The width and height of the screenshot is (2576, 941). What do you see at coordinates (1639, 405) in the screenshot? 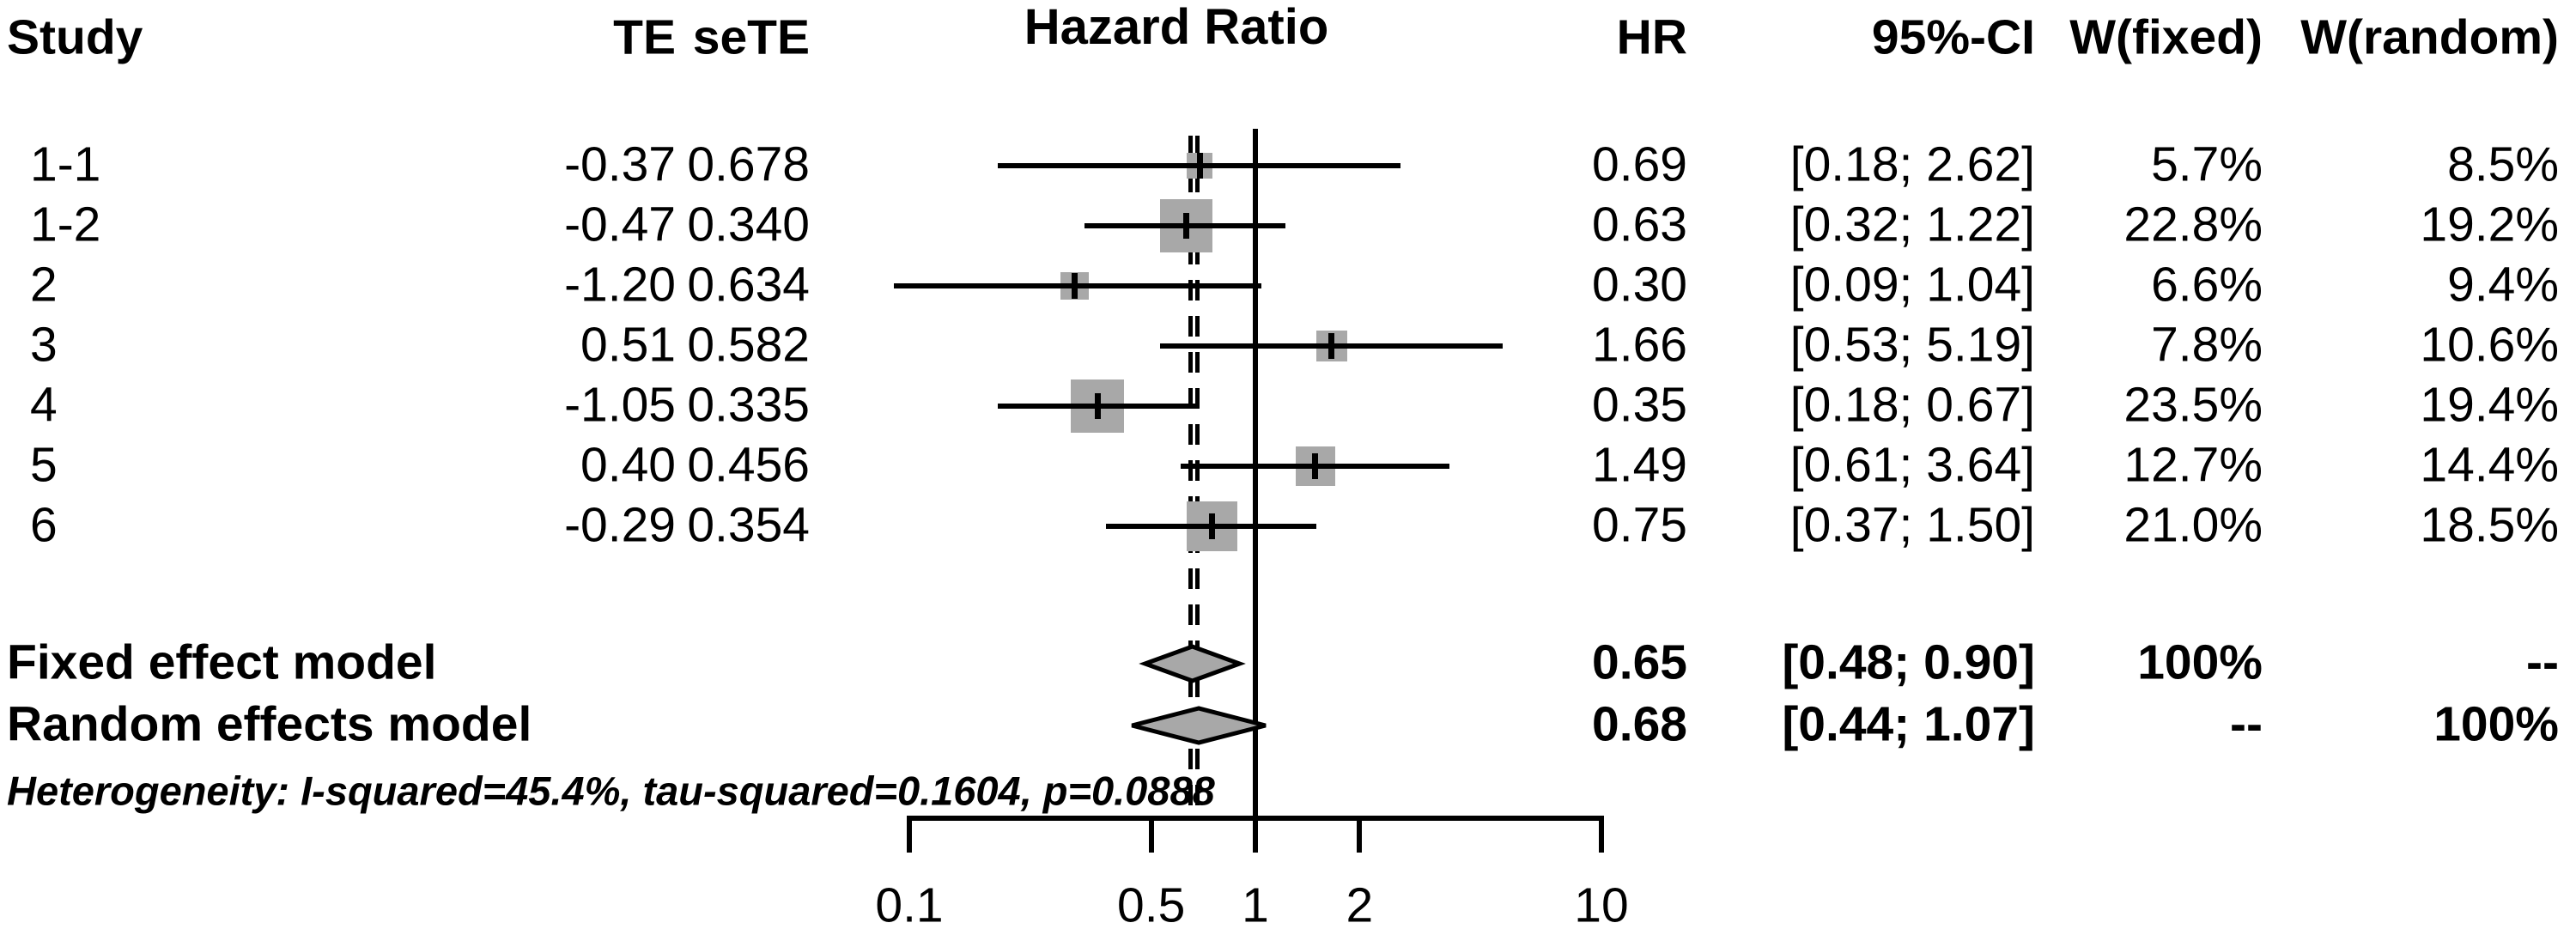
I see `hr-value: 0.35` at bounding box center [1639, 405].